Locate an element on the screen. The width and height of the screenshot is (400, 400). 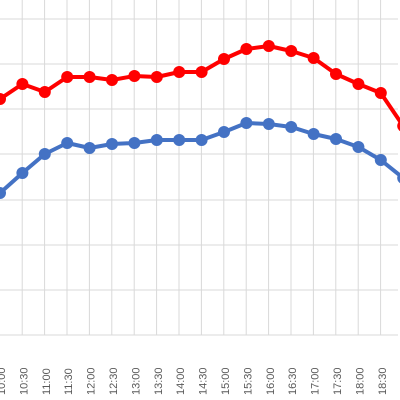
x-tick-label: 15:00 is located at coordinates (226, 381).